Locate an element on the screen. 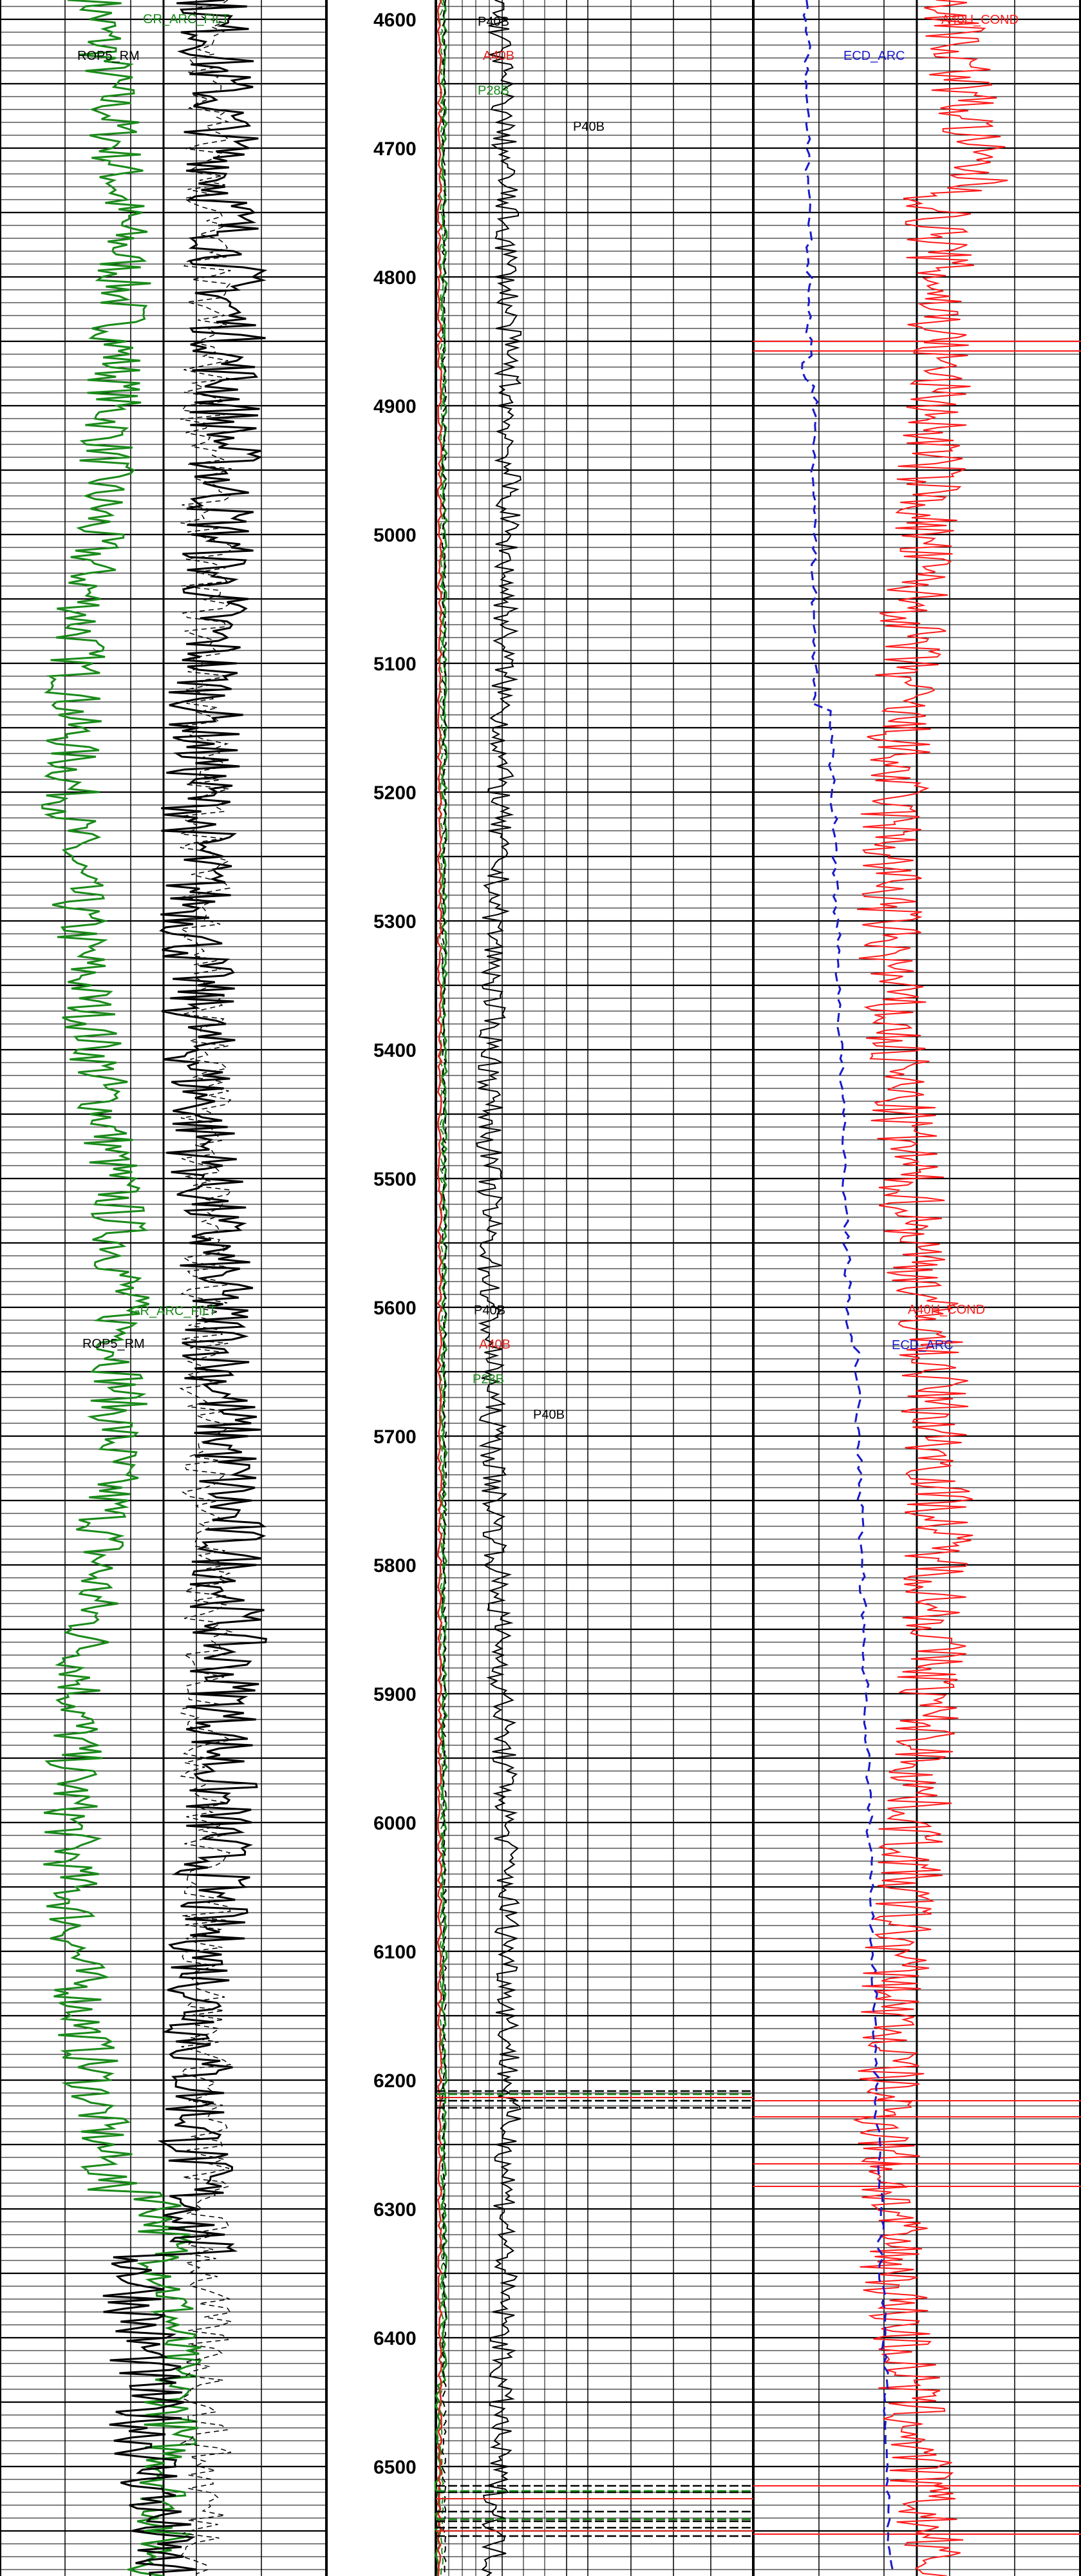 The height and width of the screenshot is (2576, 1081). depth-tick-label: 5300 is located at coordinates (395, 922).